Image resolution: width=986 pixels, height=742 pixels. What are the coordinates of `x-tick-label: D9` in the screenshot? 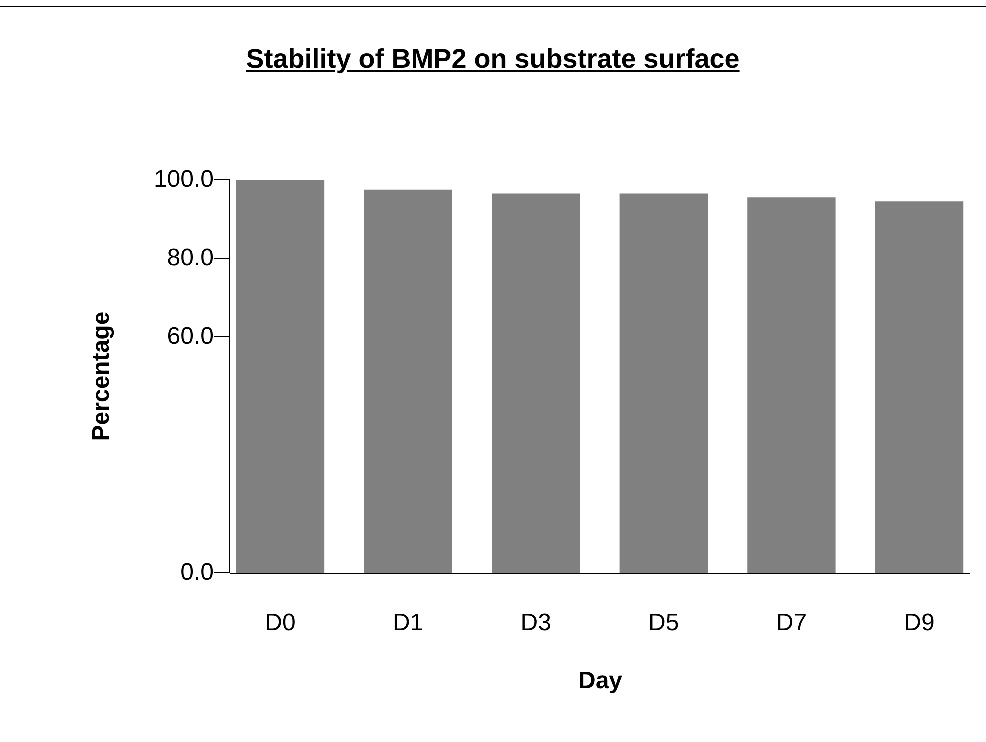 It's located at (919, 623).